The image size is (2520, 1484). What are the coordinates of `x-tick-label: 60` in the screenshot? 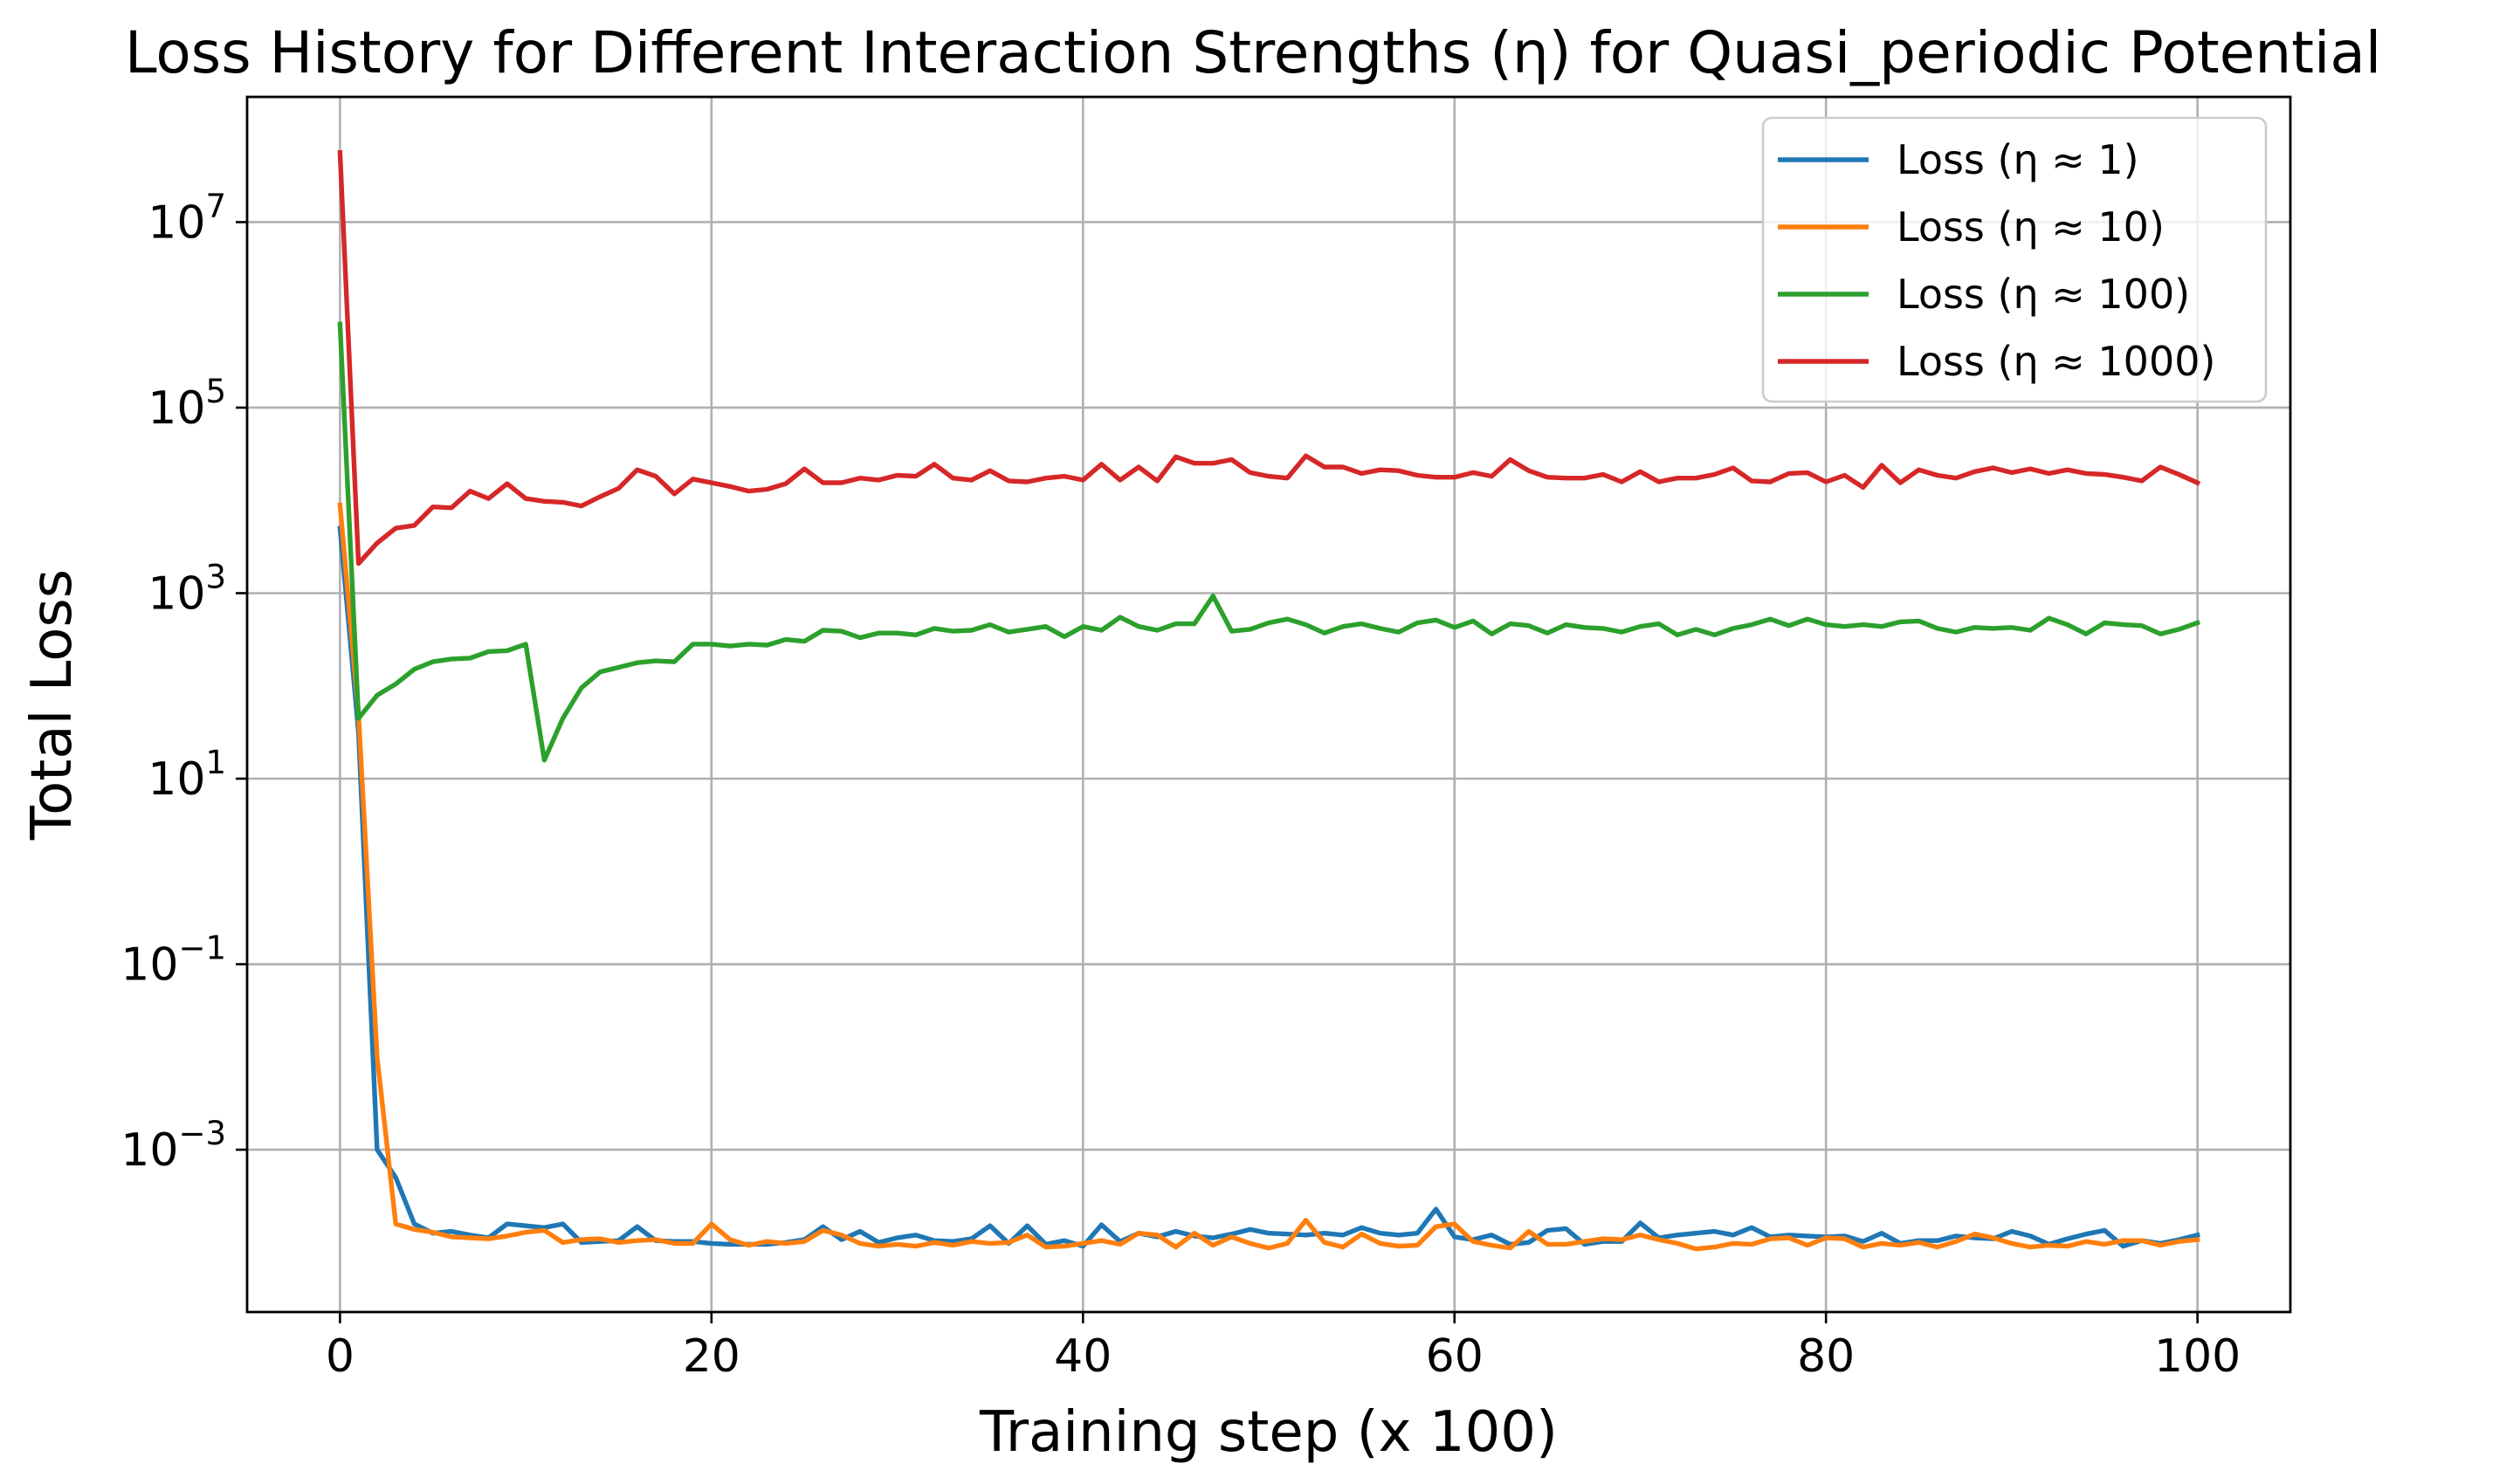 It's located at (1455, 1356).